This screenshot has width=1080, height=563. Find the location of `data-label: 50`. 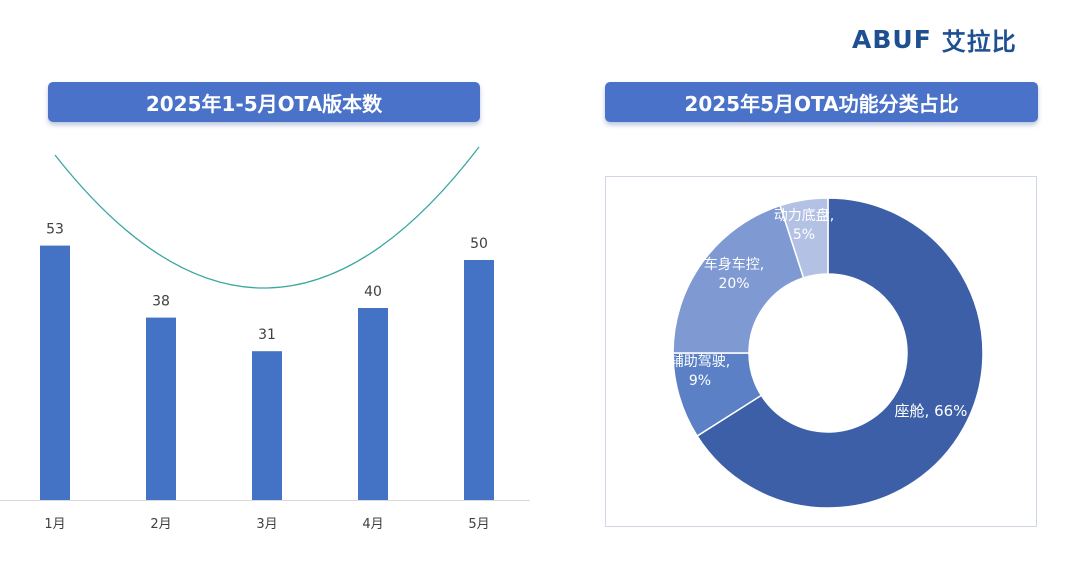

data-label: 50 is located at coordinates (479, 244).